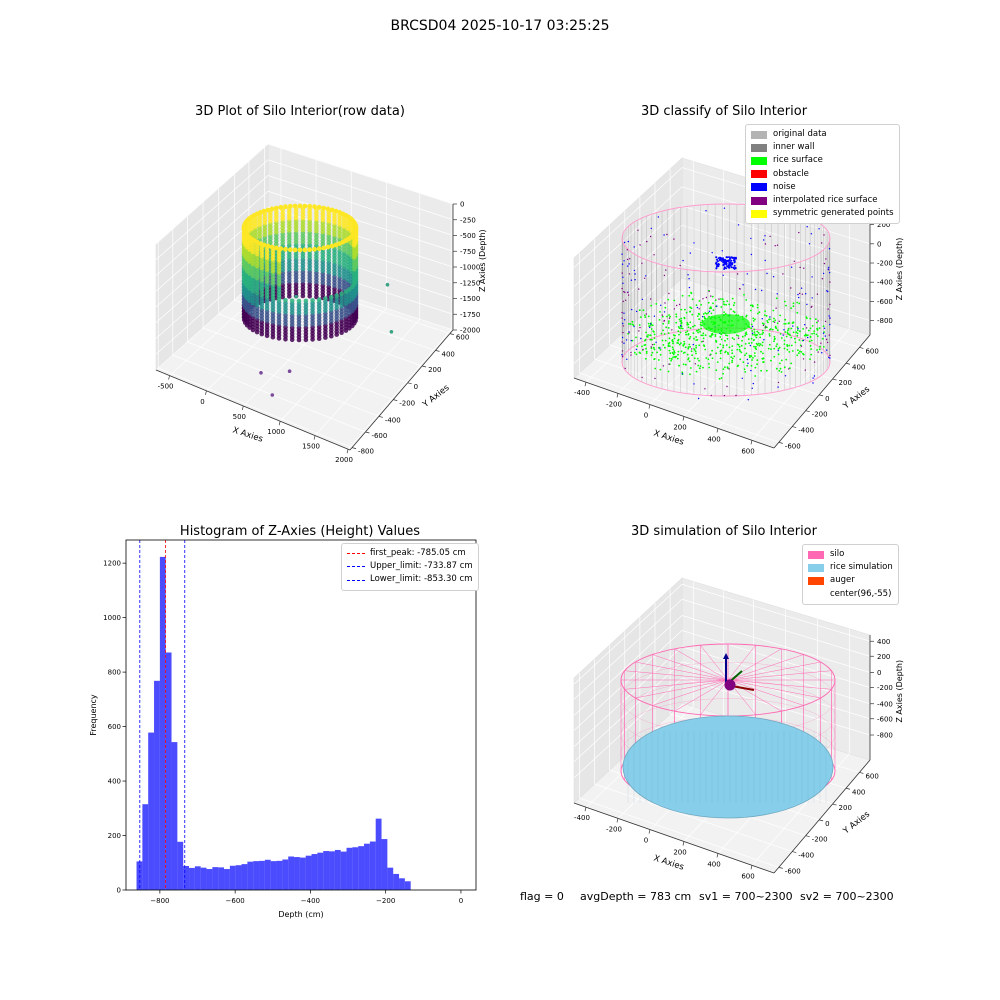  Describe the element at coordinates (848, 788) in the screenshot. I see `sim-y-tick` at that location.